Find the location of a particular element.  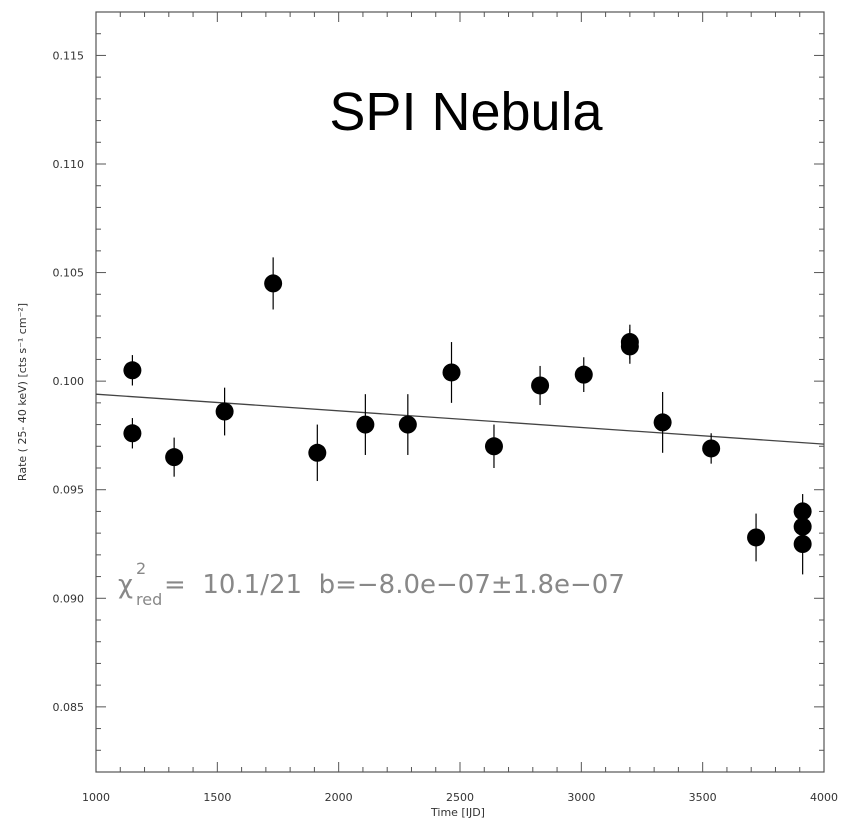

y-tick-label: 0.105 is located at coordinates (69, 273).